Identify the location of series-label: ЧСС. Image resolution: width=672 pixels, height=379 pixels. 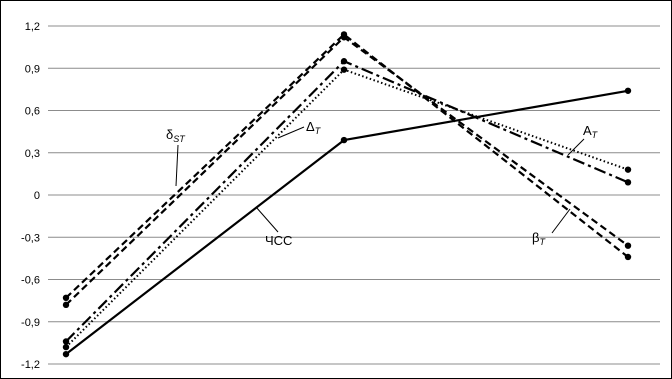
(278, 240).